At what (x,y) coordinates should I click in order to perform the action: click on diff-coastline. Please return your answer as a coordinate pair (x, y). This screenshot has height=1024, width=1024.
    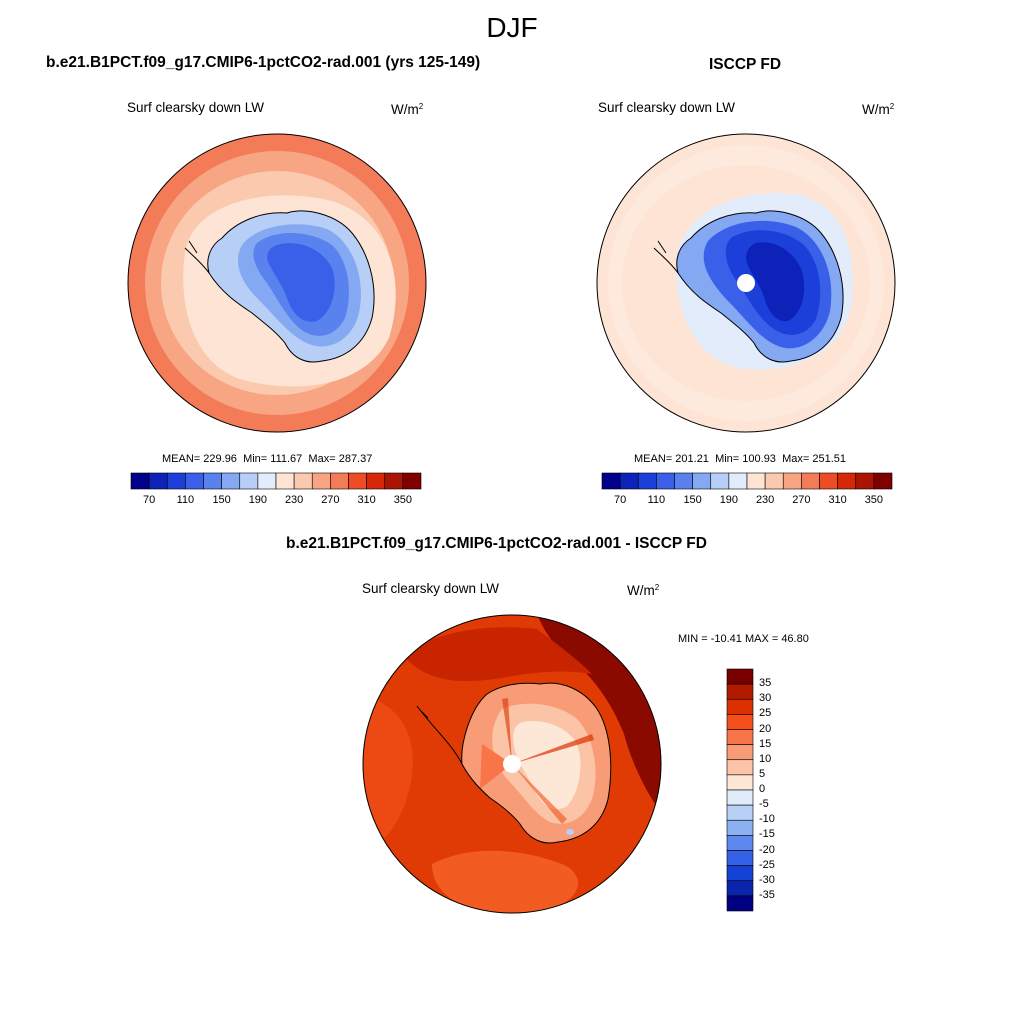
    Looking at the image, I should click on (536, 763).